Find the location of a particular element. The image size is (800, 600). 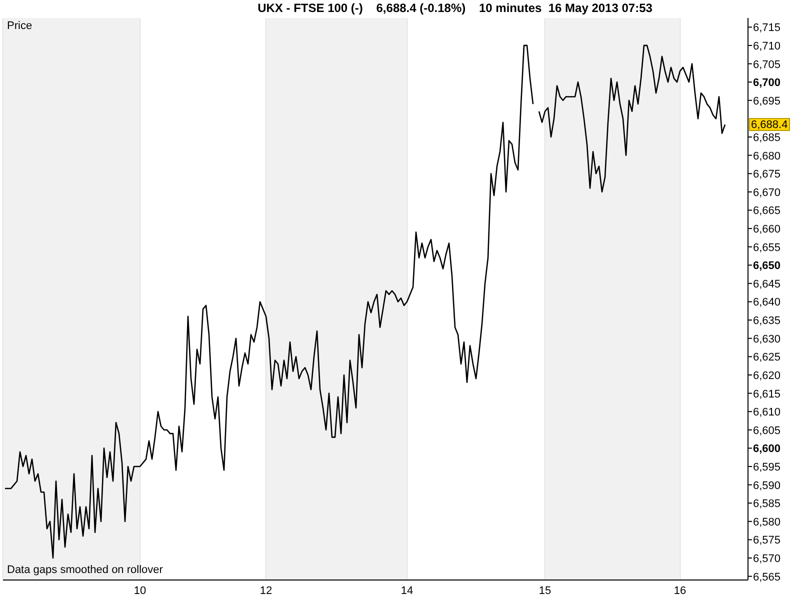

y-tick-label: 6,640 is located at coordinates (767, 302).